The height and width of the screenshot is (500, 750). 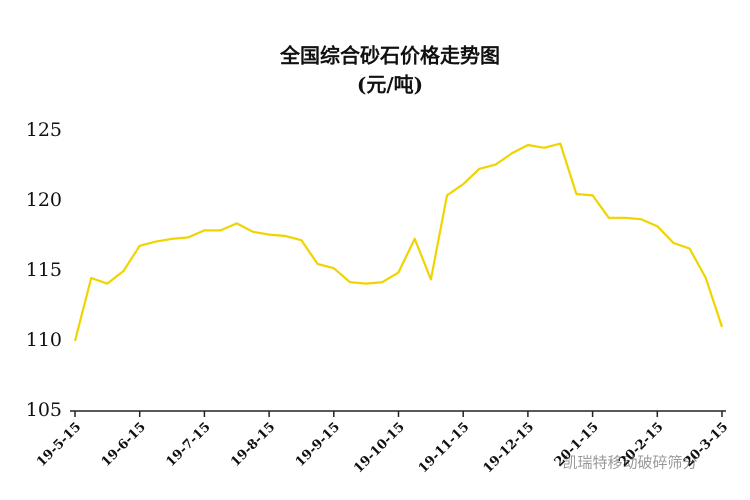 I want to click on x-tick-label: 19-5-15, so click(x=59, y=445).